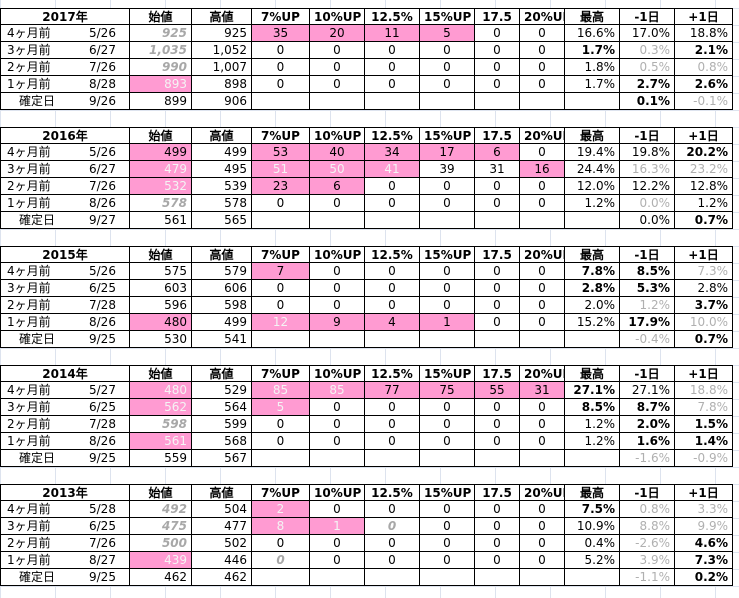  I want to click on row-label: 4ヶ月前 5/27, so click(65, 390).